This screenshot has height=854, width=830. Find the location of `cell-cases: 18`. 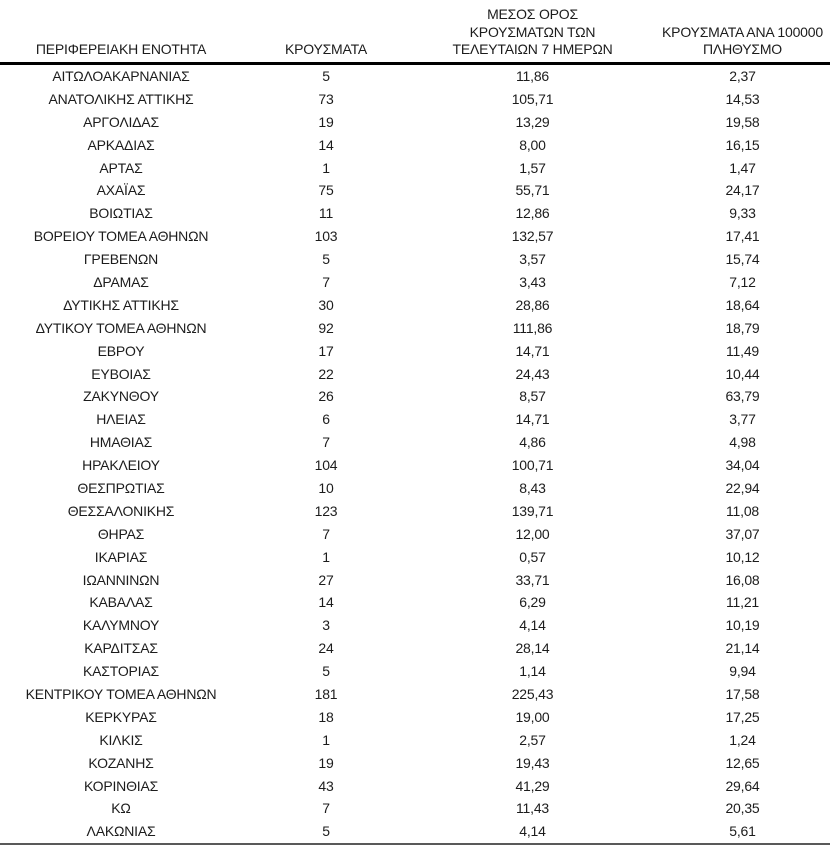

cell-cases: 18 is located at coordinates (326, 716).